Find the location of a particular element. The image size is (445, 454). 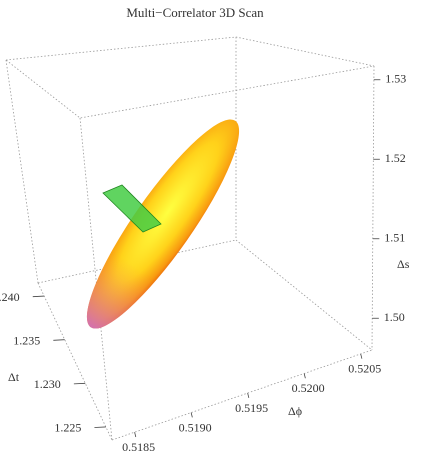

x-tick-label: 0.5190 is located at coordinates (195, 427).